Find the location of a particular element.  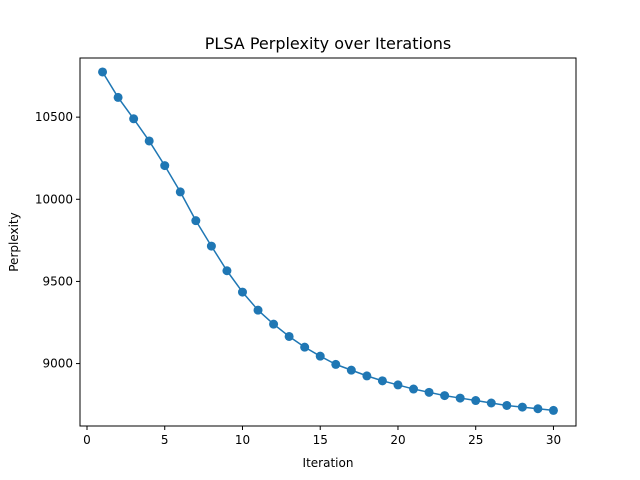

x-tick-label: 20 is located at coordinates (397, 440).